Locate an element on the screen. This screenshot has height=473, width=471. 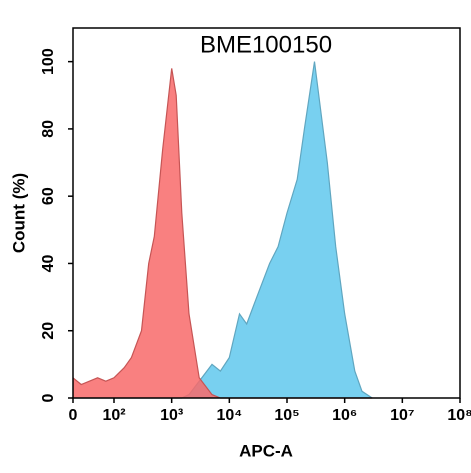
y-tick-label: 40 is located at coordinates (48, 263).